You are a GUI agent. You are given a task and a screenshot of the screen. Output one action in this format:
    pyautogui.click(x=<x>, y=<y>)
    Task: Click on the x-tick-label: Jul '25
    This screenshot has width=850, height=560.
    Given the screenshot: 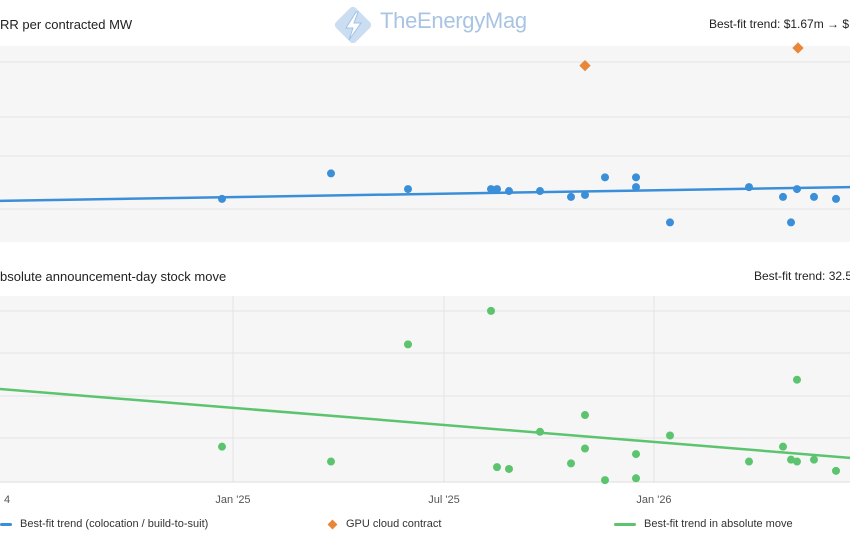 What is the action you would take?
    pyautogui.click(x=443, y=500)
    